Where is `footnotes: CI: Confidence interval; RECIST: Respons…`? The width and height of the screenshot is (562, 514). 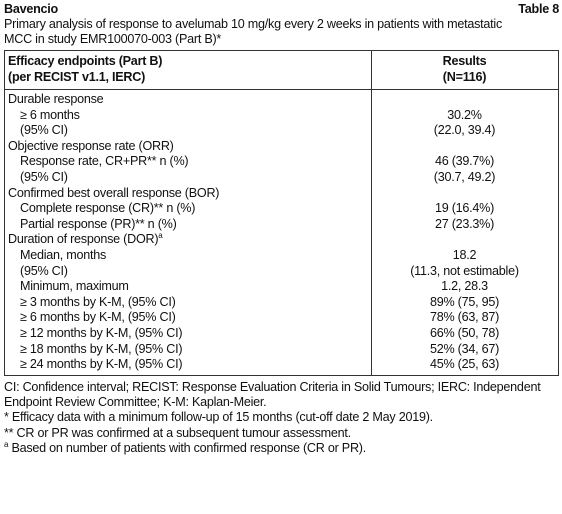
footnotes: CI: Confidence interval; RECIST: Respons… is located at coordinates (280, 418).